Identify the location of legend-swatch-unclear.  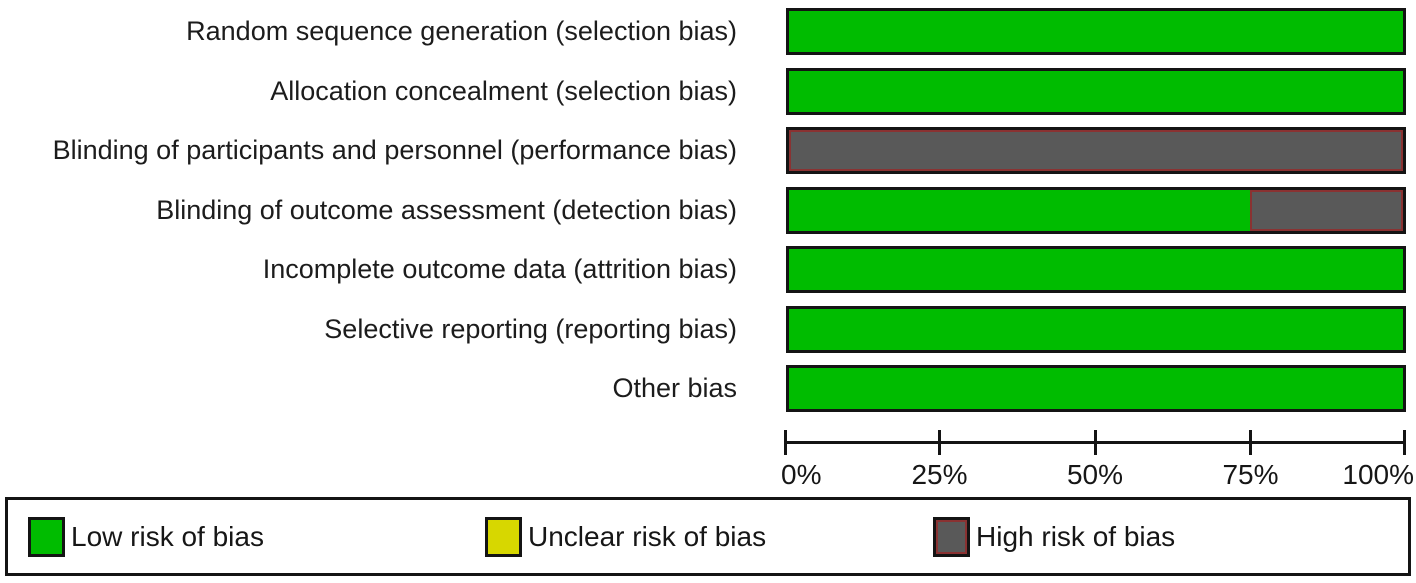
(503, 536).